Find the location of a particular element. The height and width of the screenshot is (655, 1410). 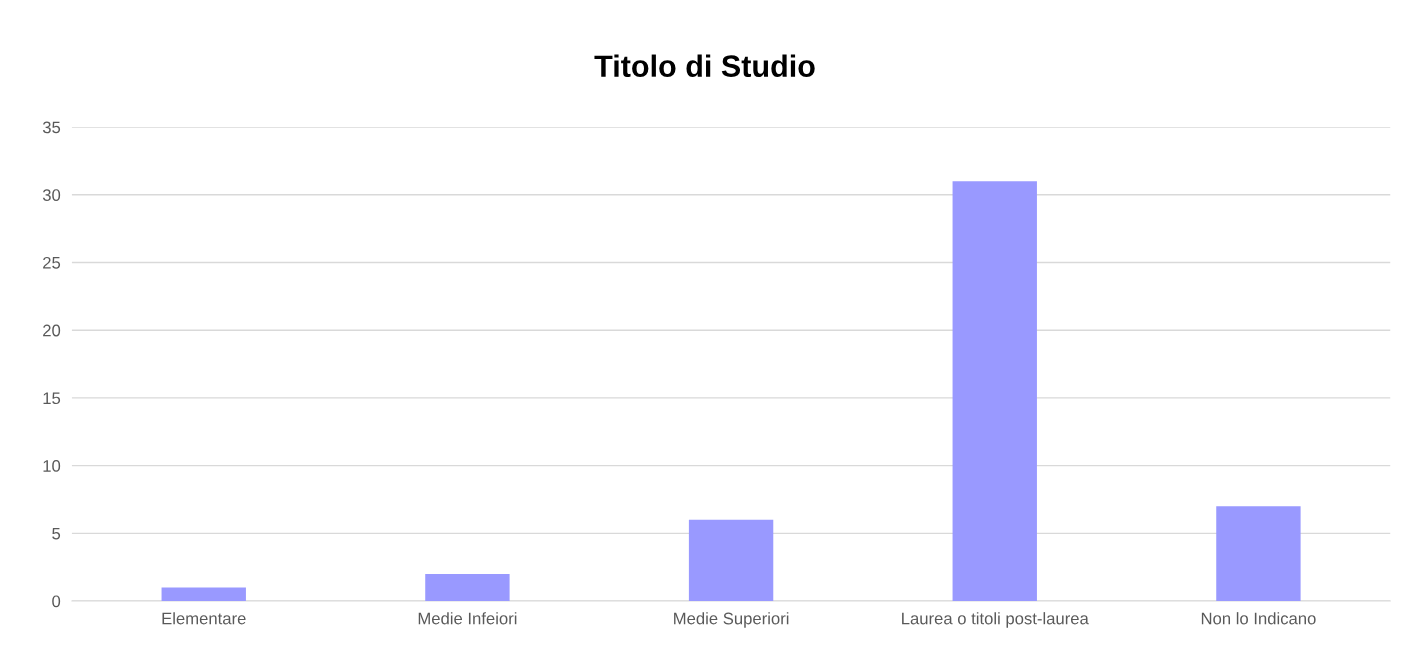

y-tick-label: 5 is located at coordinates (56, 533).